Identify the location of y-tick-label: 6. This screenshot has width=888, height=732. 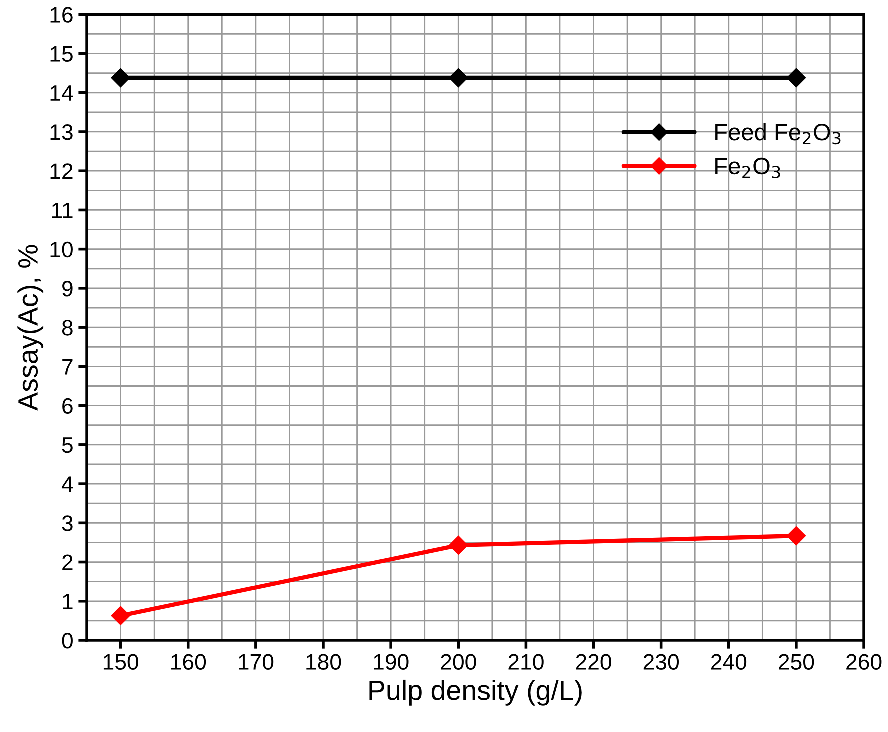
(67, 406).